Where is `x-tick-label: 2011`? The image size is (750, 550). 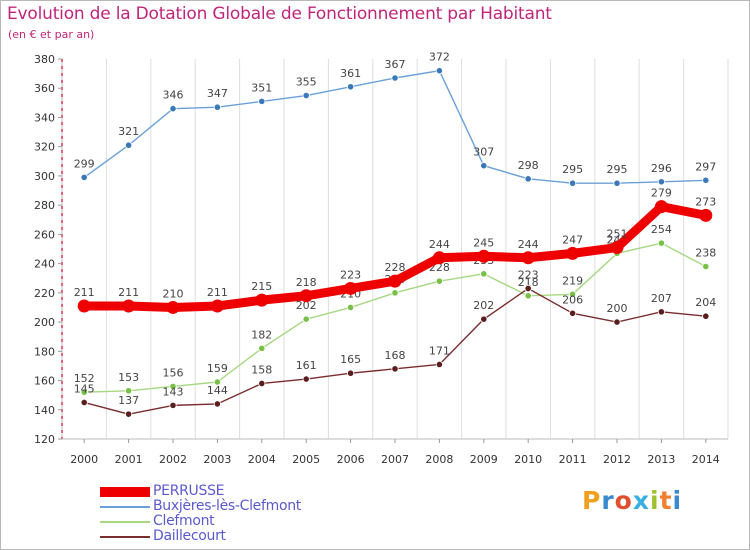
x-tick-label: 2011 is located at coordinates (573, 459).